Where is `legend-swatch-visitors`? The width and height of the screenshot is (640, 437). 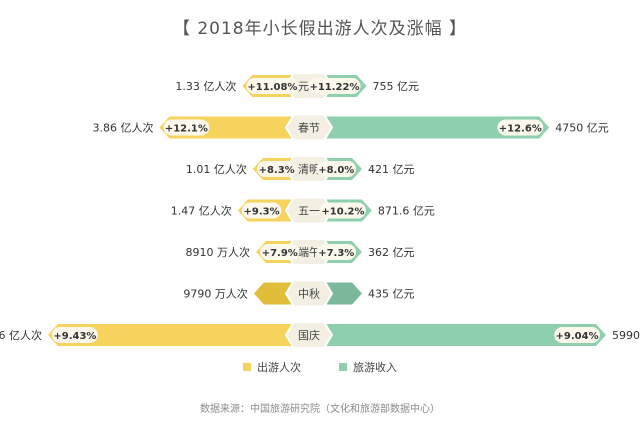
legend-swatch-visitors is located at coordinates (247, 367).